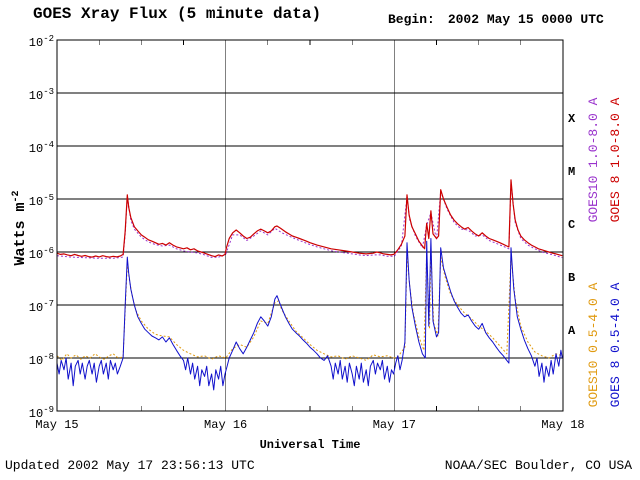 The image size is (640, 480). I want to click on x-tick-label: May 16, so click(226, 425).